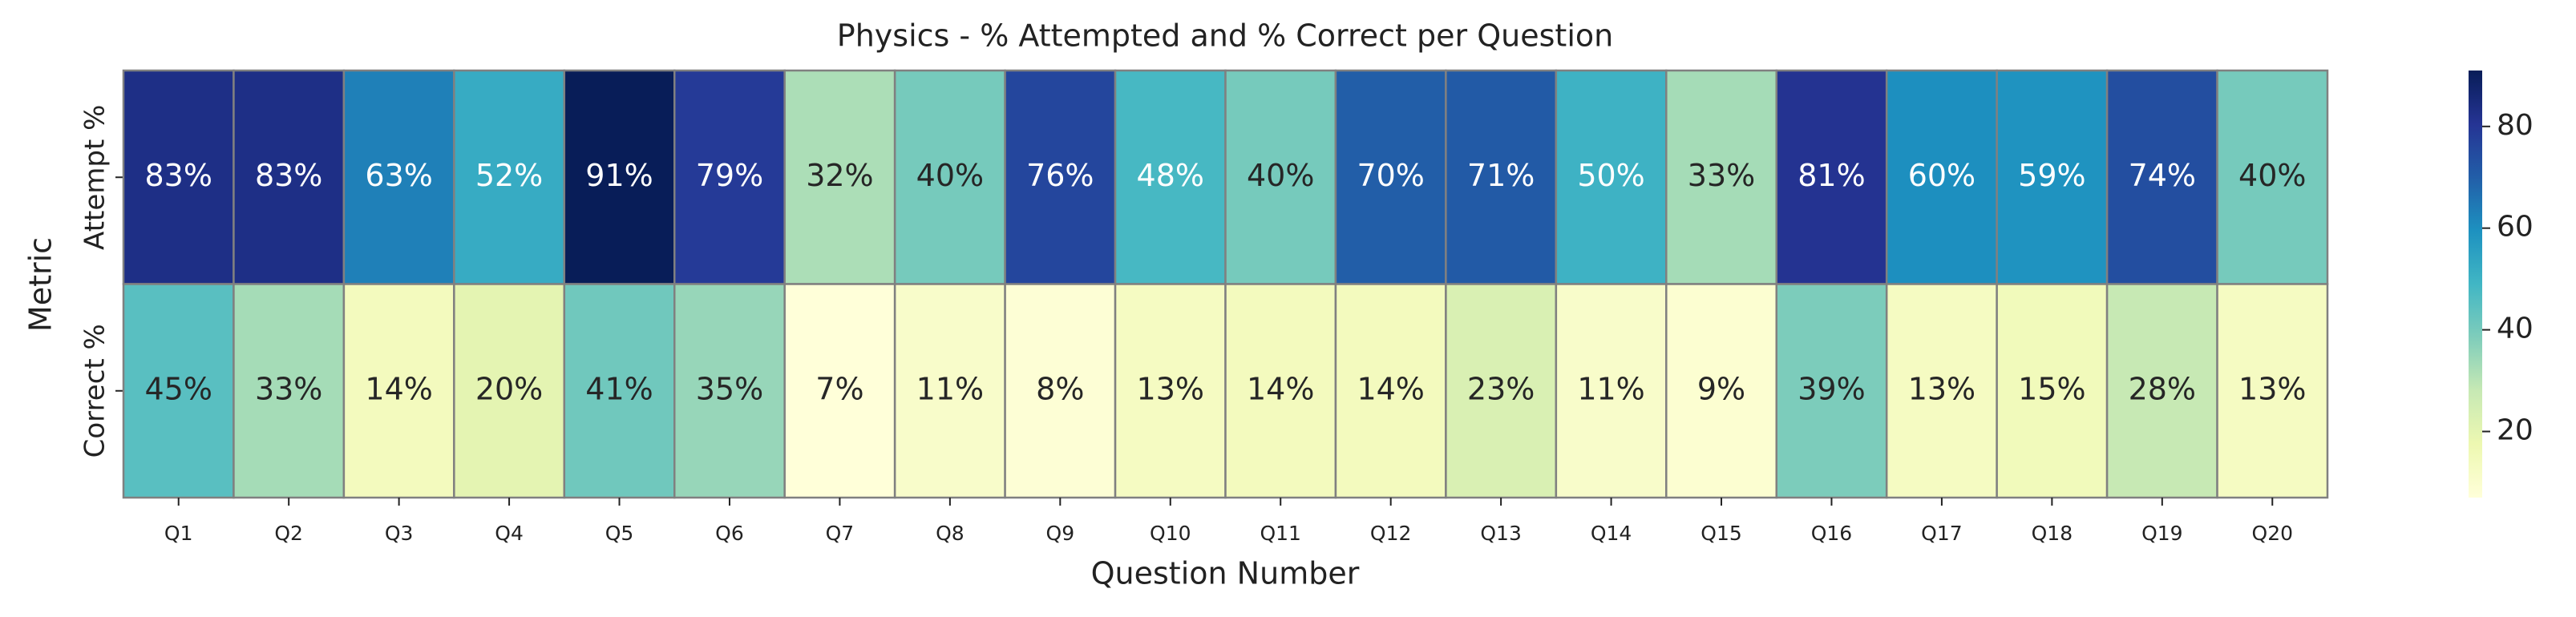 The height and width of the screenshot is (617, 2576). Describe the element at coordinates (41, 284) in the screenshot. I see `y-axis-label: Metric` at that location.